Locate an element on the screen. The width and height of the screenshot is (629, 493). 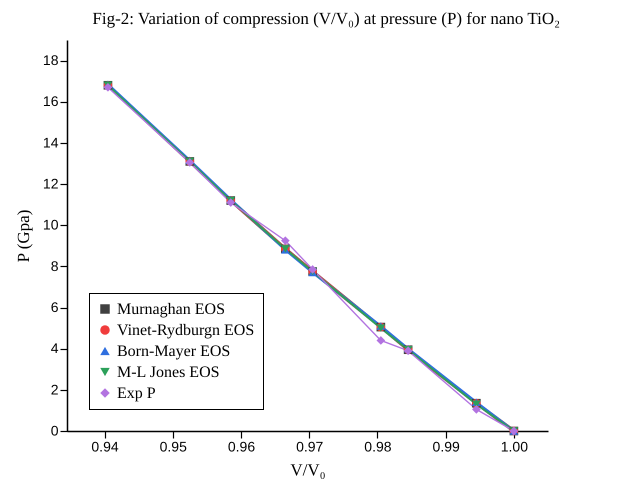
x-tick-label: 0.98 is located at coordinates (378, 446).